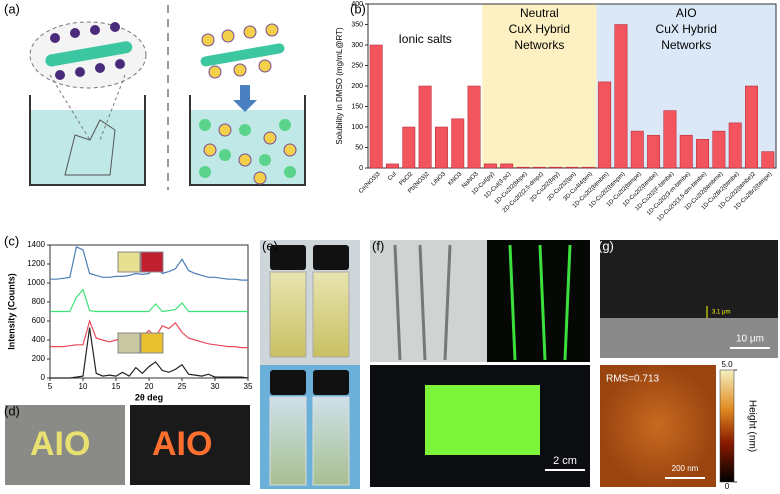  I want to click on panel-d, so click(127, 445).